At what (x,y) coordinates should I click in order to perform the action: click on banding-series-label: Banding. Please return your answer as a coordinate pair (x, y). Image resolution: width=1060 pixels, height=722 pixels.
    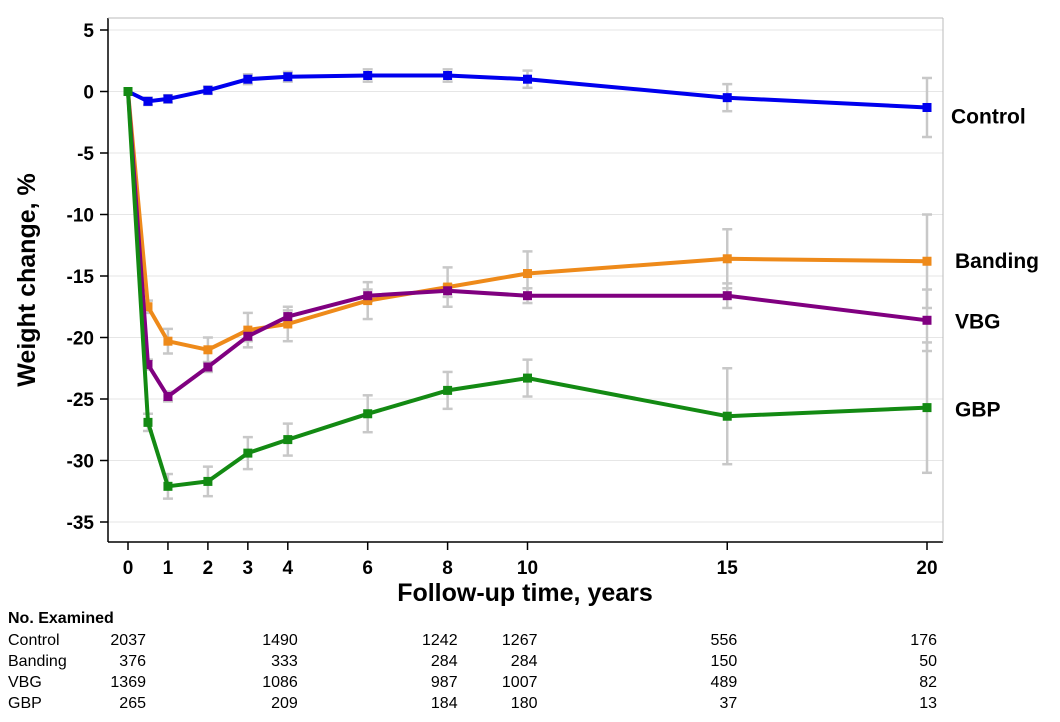
    Looking at the image, I should click on (997, 261).